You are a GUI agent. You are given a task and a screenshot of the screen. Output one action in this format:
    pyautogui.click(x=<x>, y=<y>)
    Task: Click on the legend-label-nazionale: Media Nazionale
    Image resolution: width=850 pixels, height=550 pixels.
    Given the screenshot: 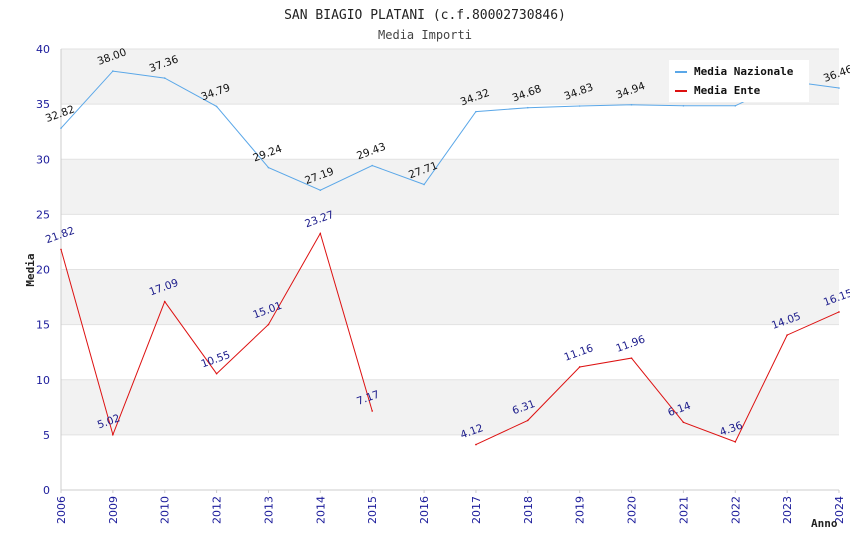 What is the action you would take?
    pyautogui.click(x=744, y=71)
    